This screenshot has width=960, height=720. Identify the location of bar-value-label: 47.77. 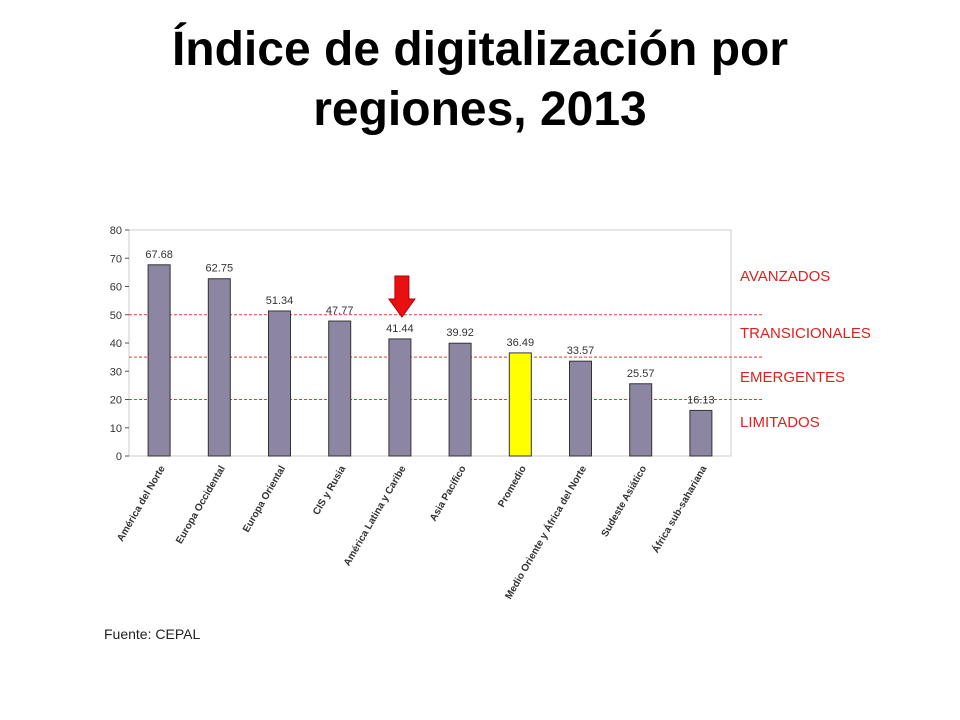
(340, 311).